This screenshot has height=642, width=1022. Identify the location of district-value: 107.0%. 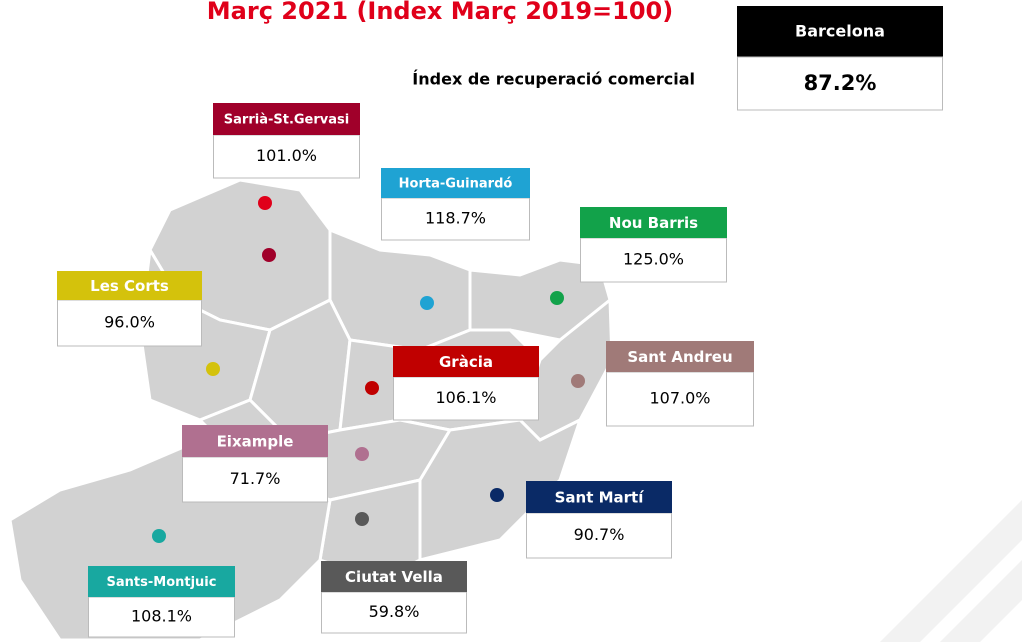
(679, 398).